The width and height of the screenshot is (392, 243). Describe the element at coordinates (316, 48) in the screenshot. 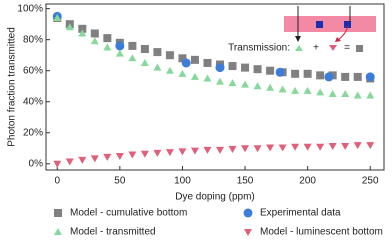

I see `inset-operator: +` at that location.